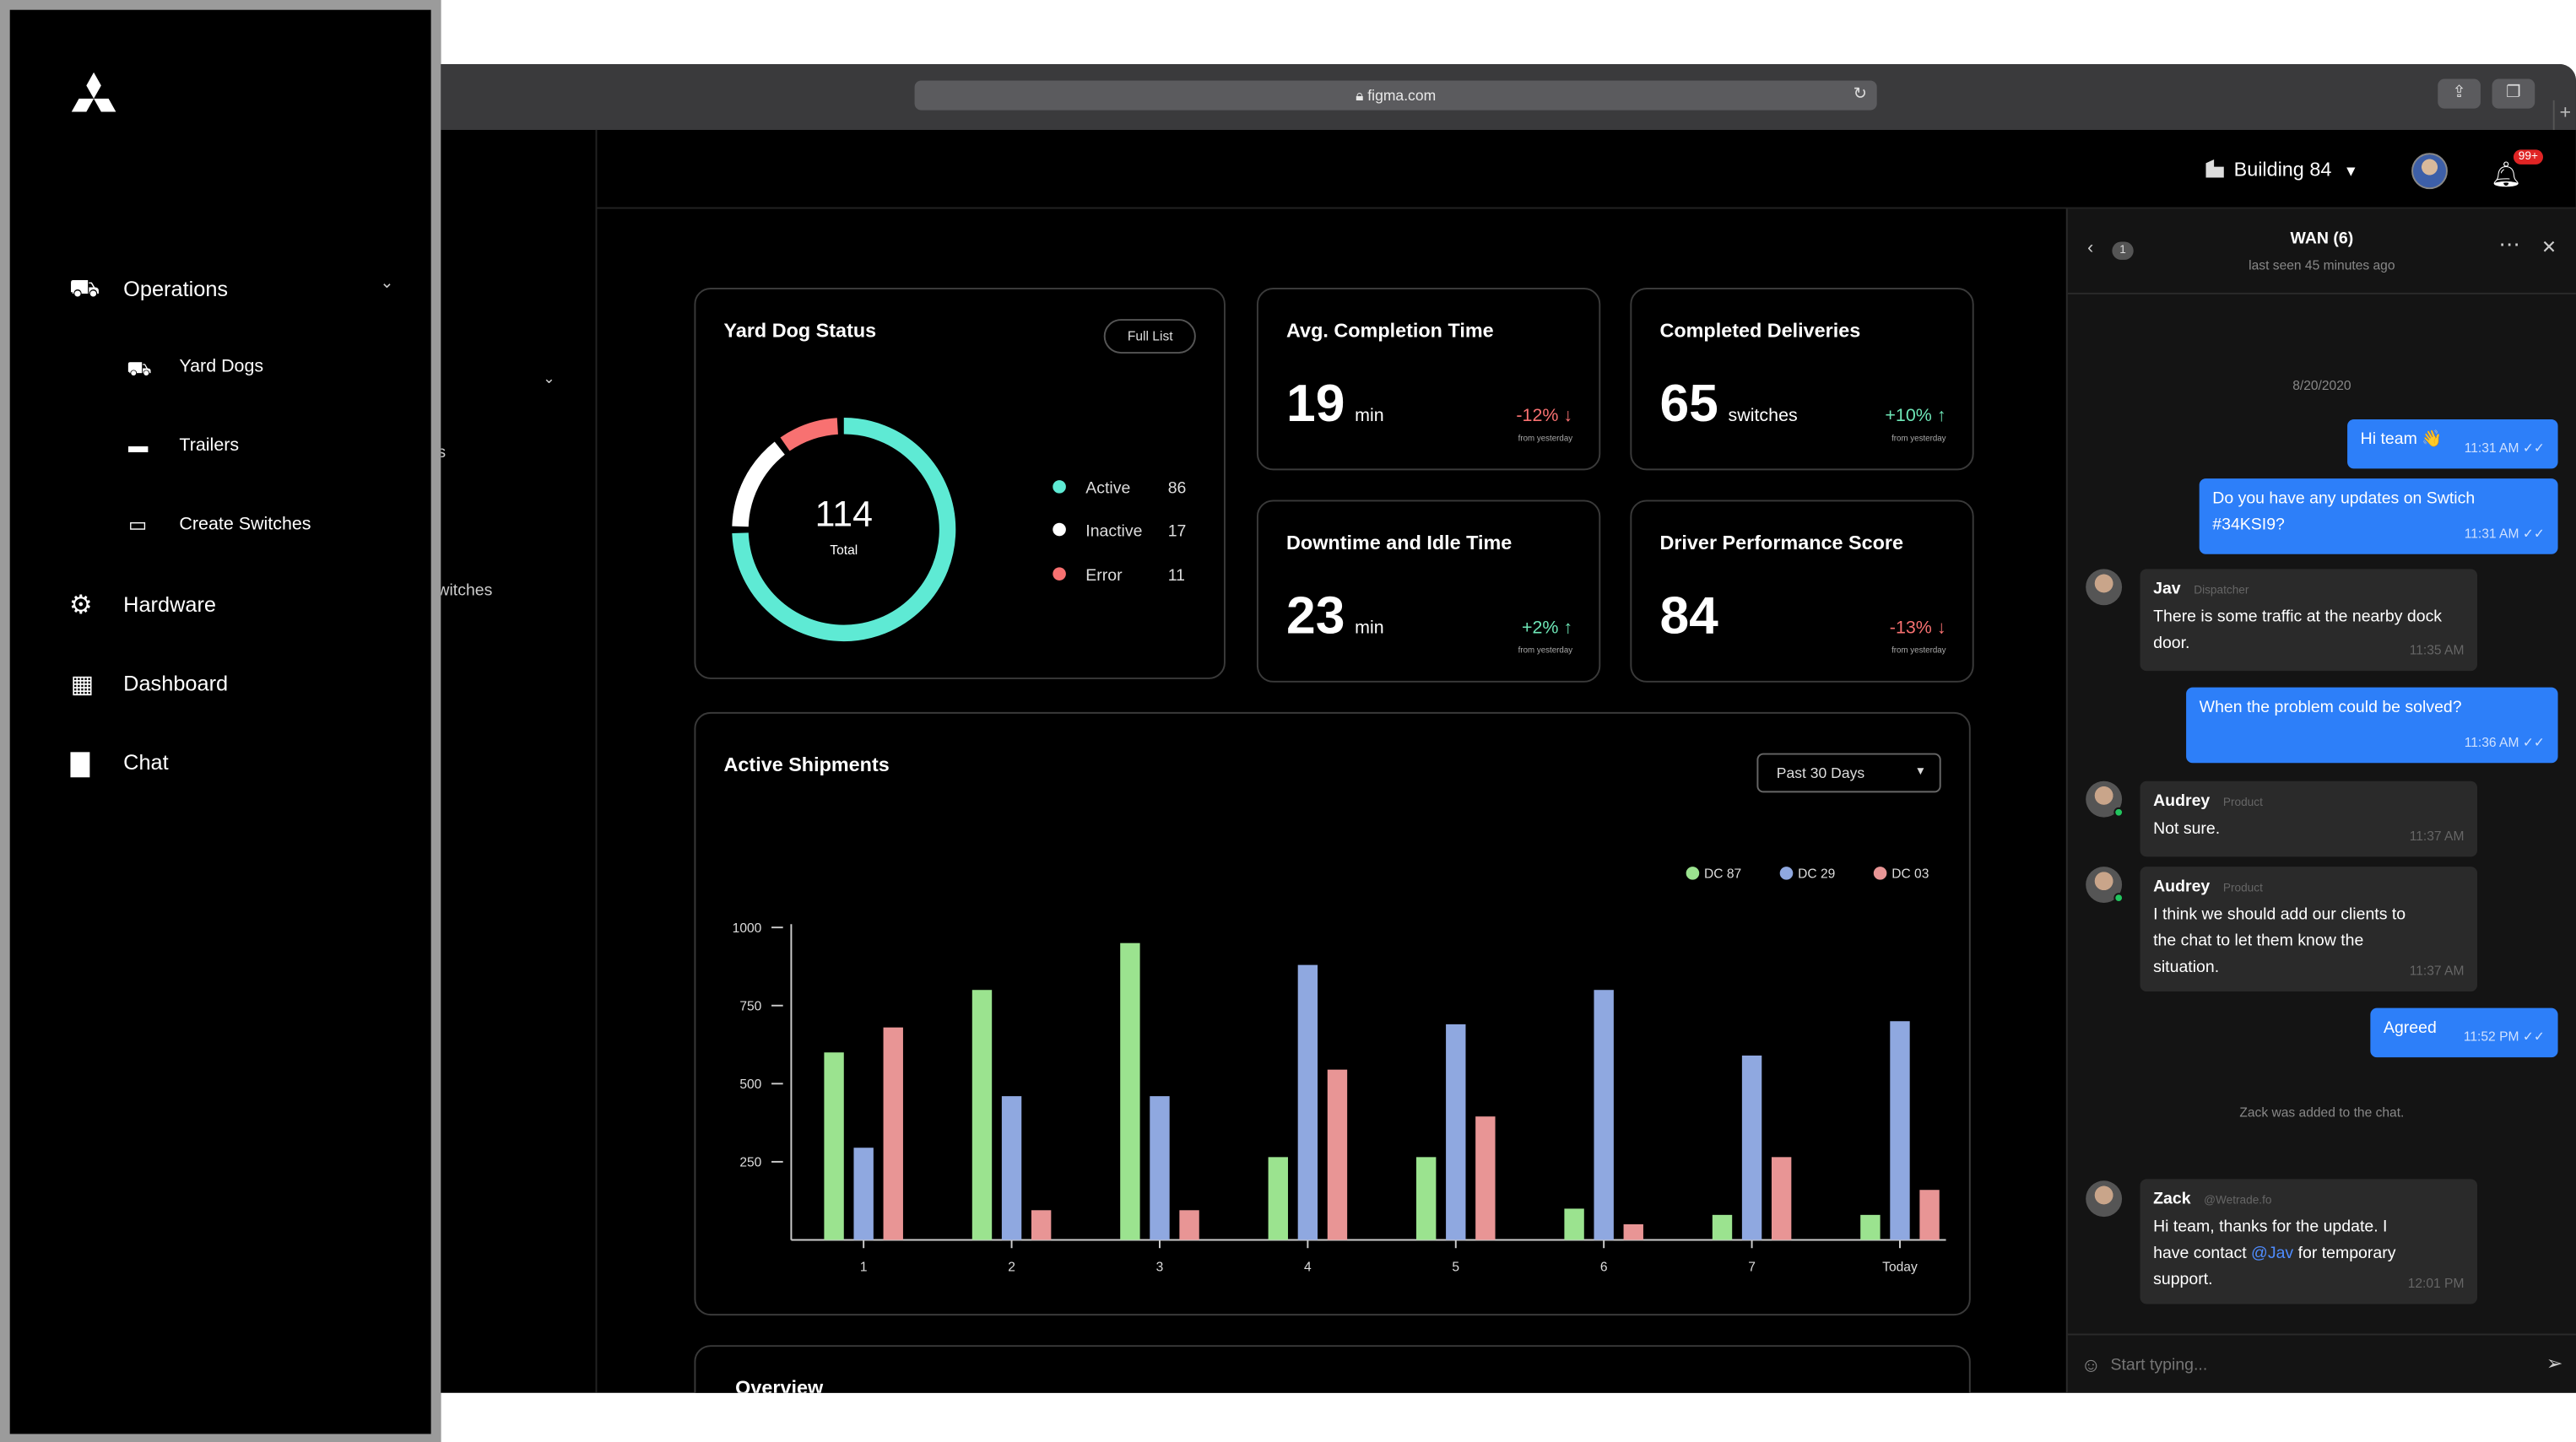 The height and width of the screenshot is (1442, 2576). What do you see at coordinates (245, 525) in the screenshot?
I see `nav-create-switches: Create Switches` at bounding box center [245, 525].